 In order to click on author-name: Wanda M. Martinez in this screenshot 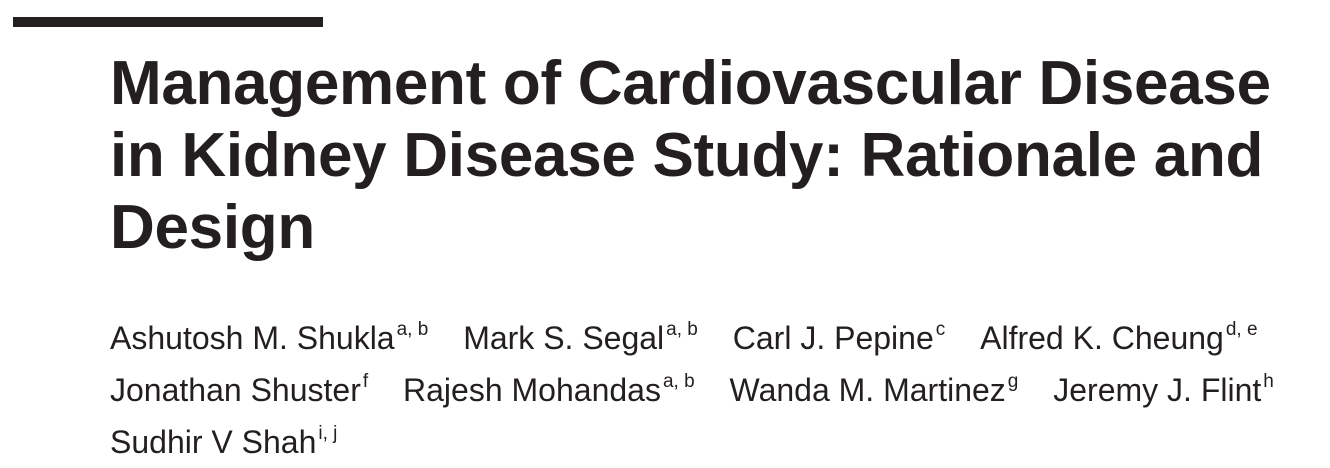, I will do `click(867, 390)`.